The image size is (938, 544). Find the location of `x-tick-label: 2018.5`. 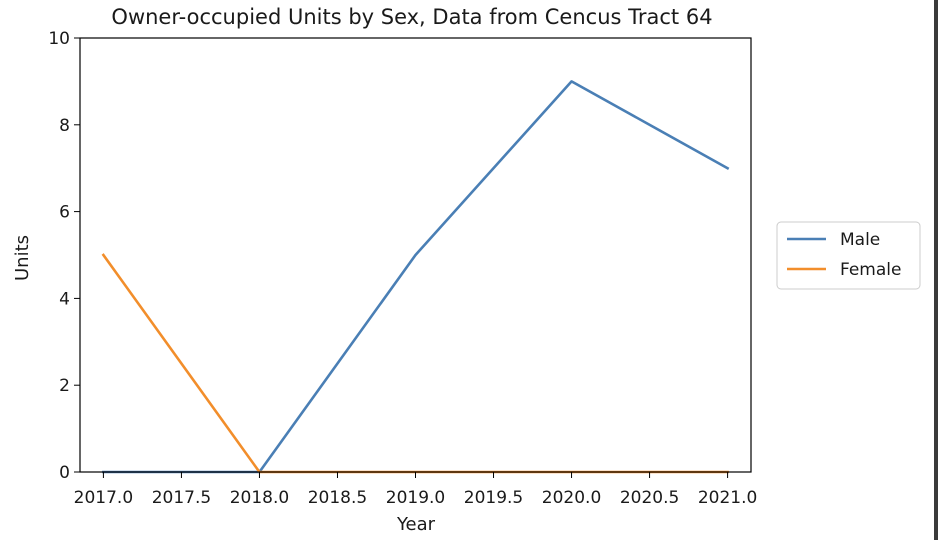

x-tick-label: 2018.5 is located at coordinates (337, 498).